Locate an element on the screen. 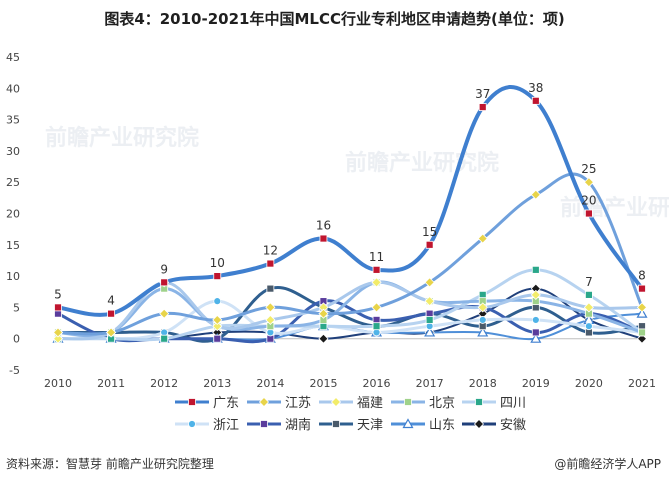 This screenshot has height=483, width=669. y-tick-label: 10 is located at coordinates (13, 276).